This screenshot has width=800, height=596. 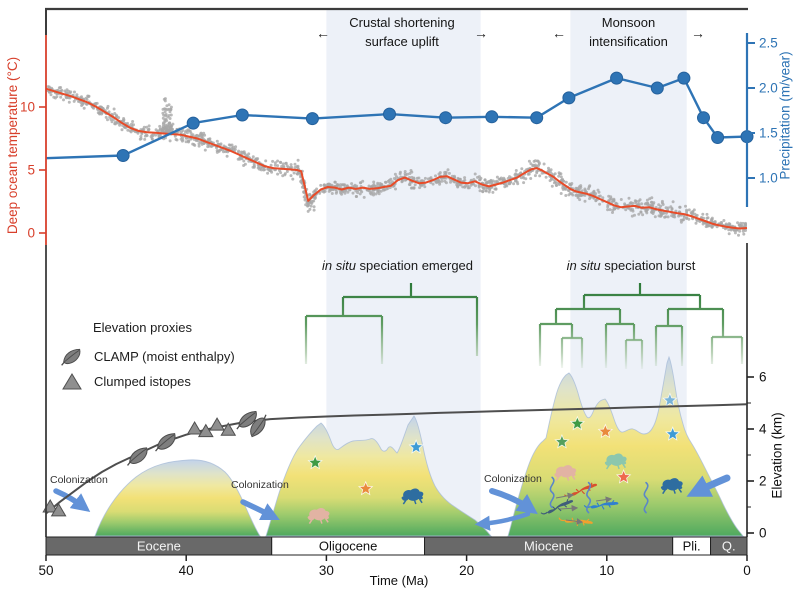 I want to click on colonization-arrows, so click(x=392, y=502).